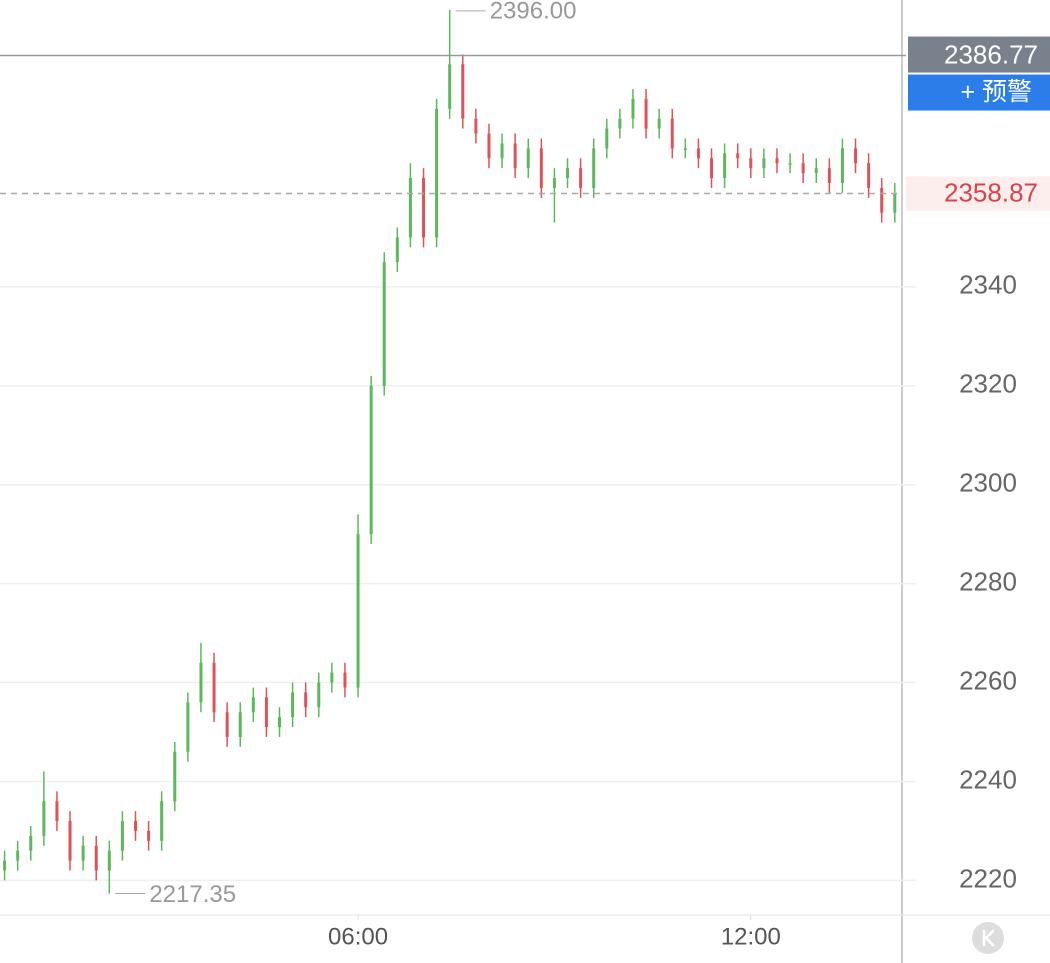  I want to click on y-tick-label: 2340, so click(988, 285).